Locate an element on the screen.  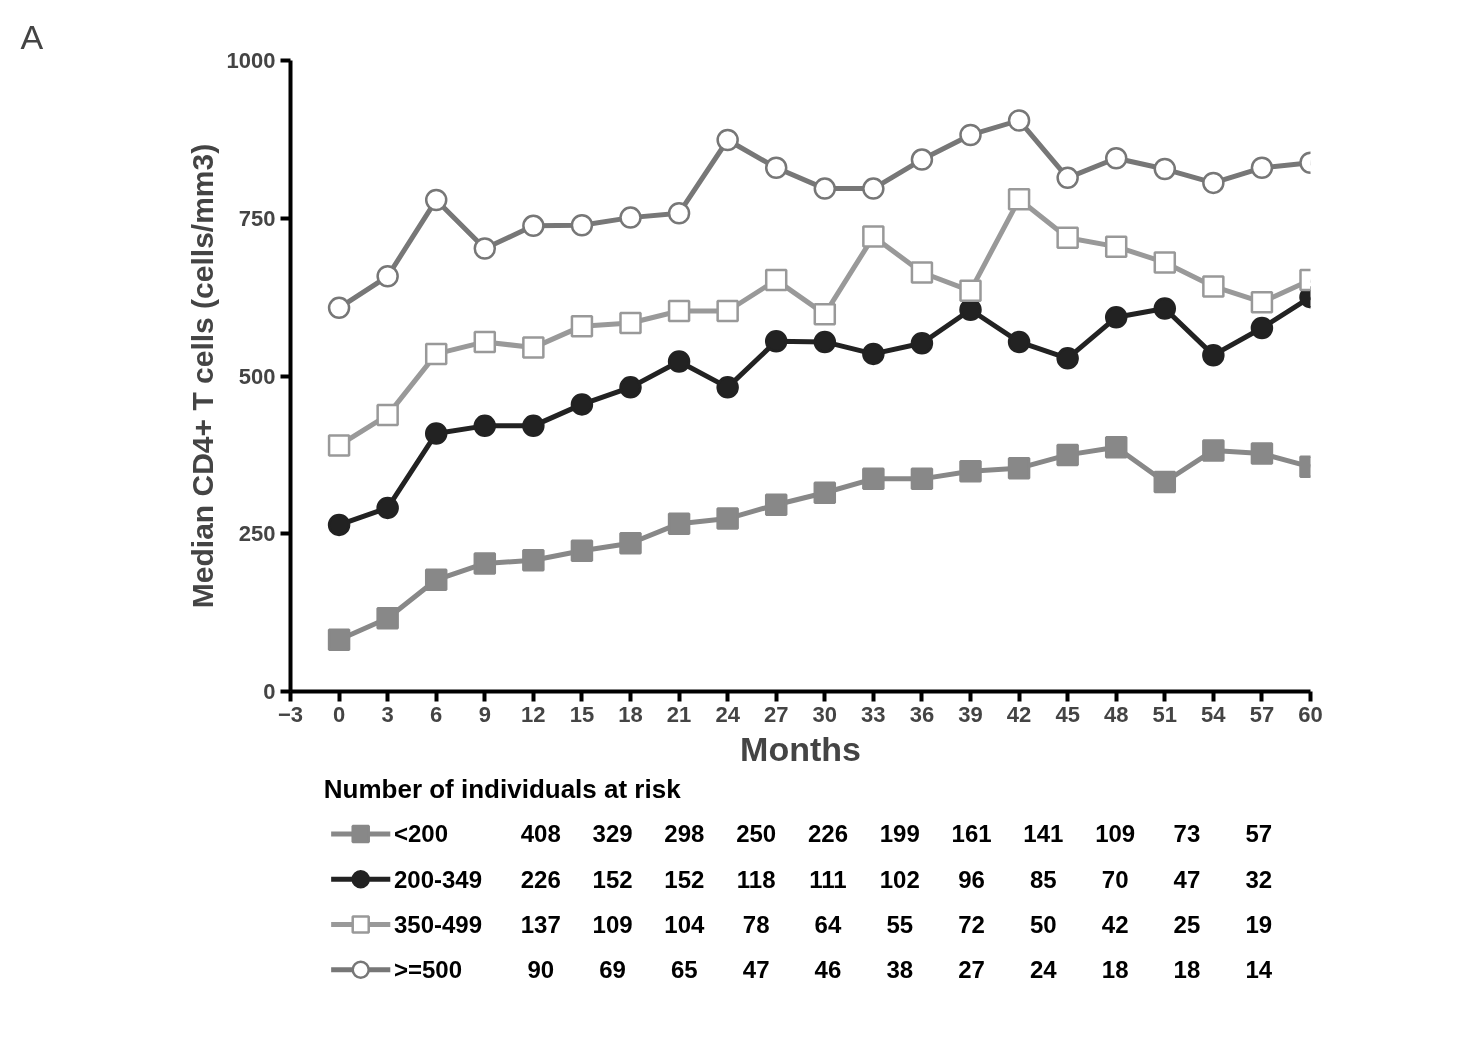
y-tick-label: 1000 is located at coordinates (251, 60).